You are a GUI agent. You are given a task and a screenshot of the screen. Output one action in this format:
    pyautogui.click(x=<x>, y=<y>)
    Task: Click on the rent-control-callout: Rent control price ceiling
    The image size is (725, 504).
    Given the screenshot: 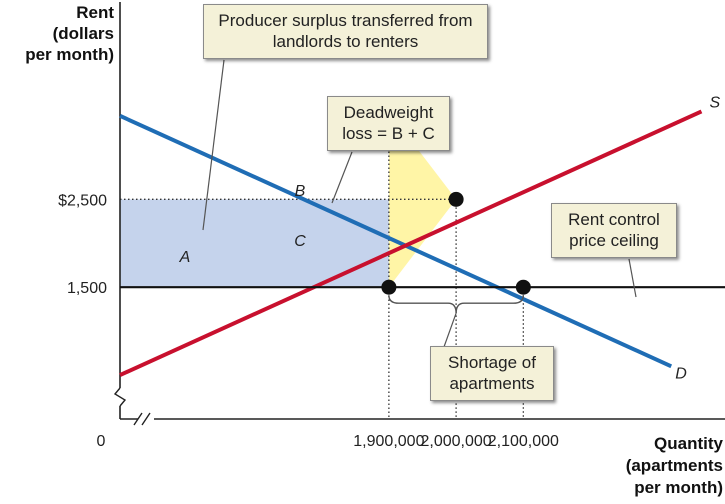 What is the action you would take?
    pyautogui.click(x=614, y=230)
    